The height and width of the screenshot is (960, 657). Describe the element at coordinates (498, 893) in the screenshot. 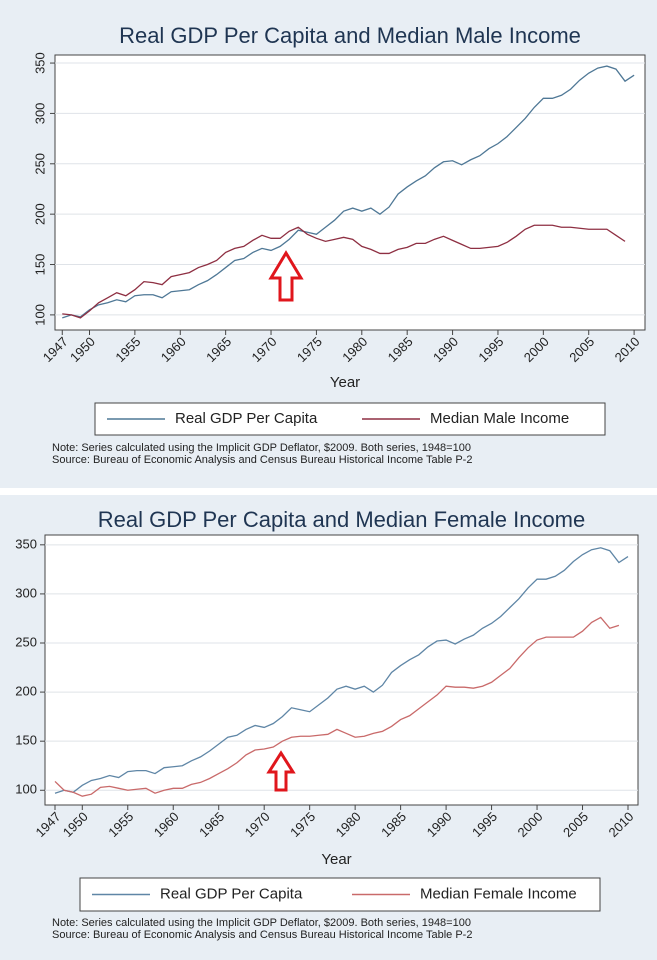

I see `legend-label: Median Female Income` at that location.